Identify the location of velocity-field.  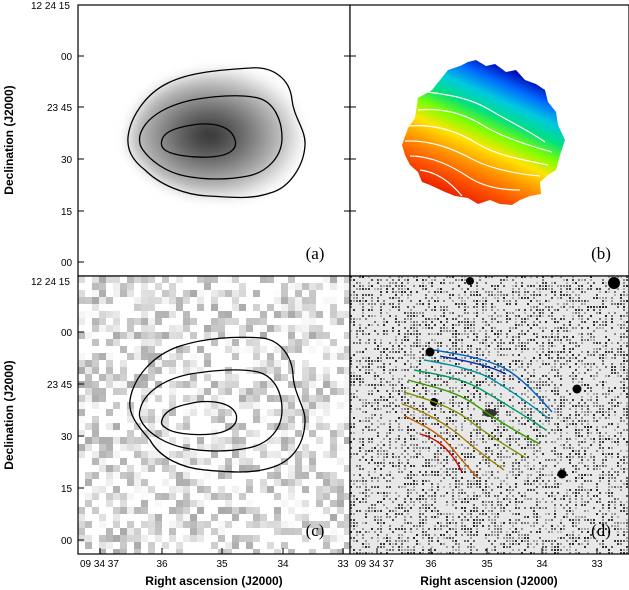
(483, 132).